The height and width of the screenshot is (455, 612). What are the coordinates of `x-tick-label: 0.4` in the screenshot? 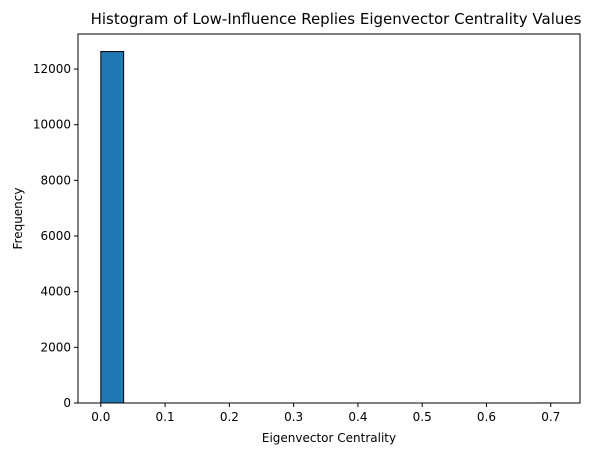 It's located at (357, 417).